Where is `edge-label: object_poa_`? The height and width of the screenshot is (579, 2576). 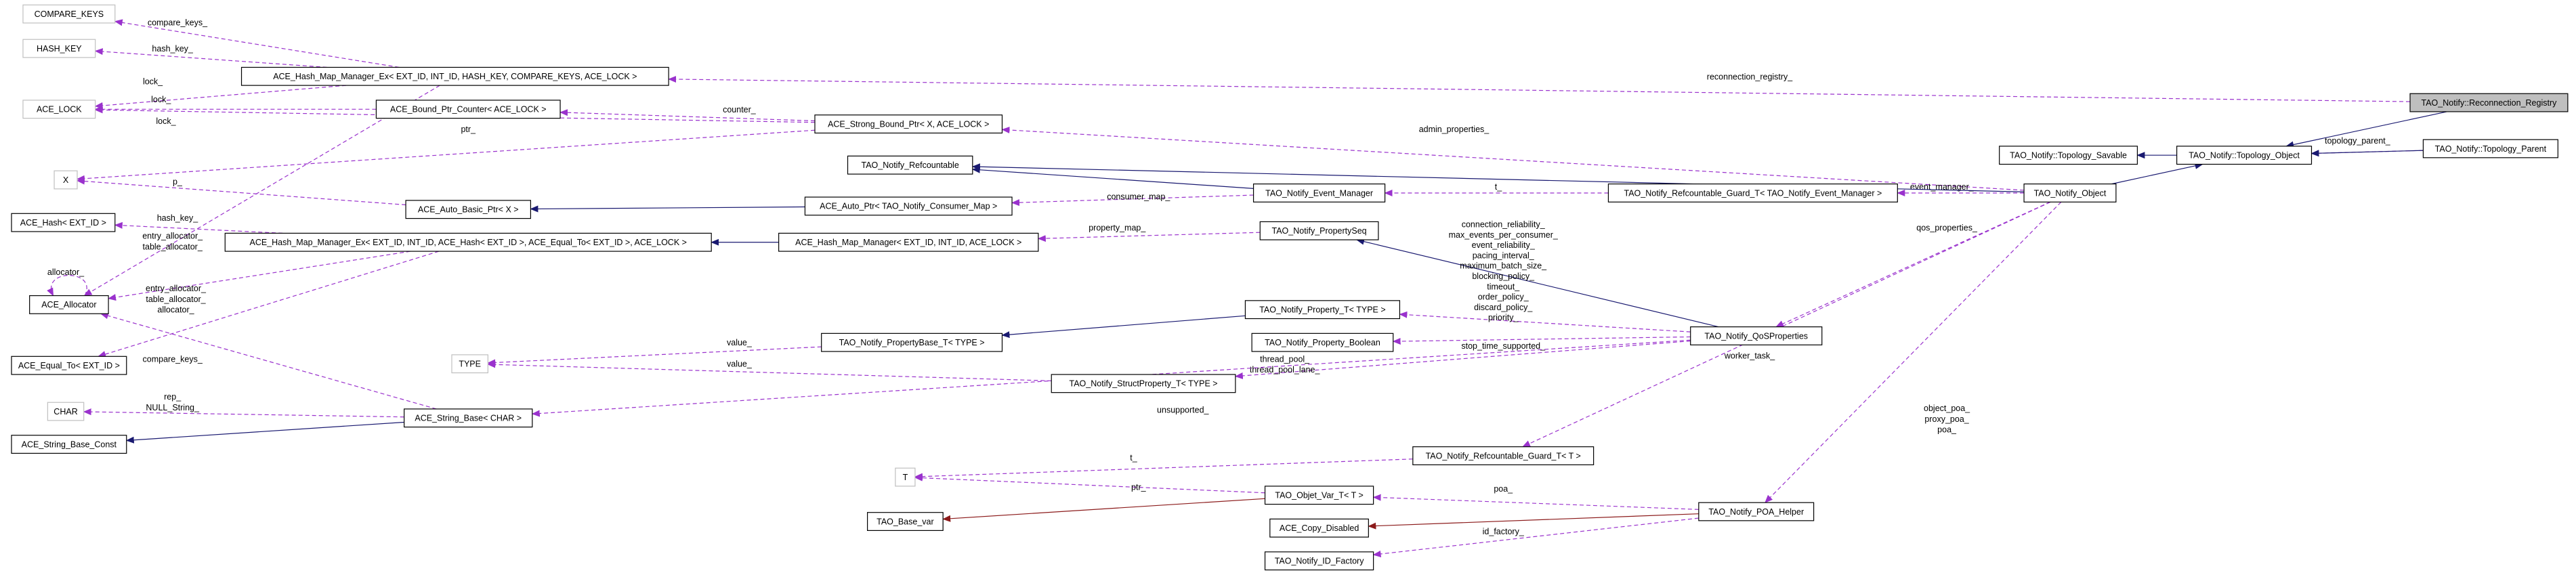
edge-label: object_poa_ is located at coordinates (1947, 408).